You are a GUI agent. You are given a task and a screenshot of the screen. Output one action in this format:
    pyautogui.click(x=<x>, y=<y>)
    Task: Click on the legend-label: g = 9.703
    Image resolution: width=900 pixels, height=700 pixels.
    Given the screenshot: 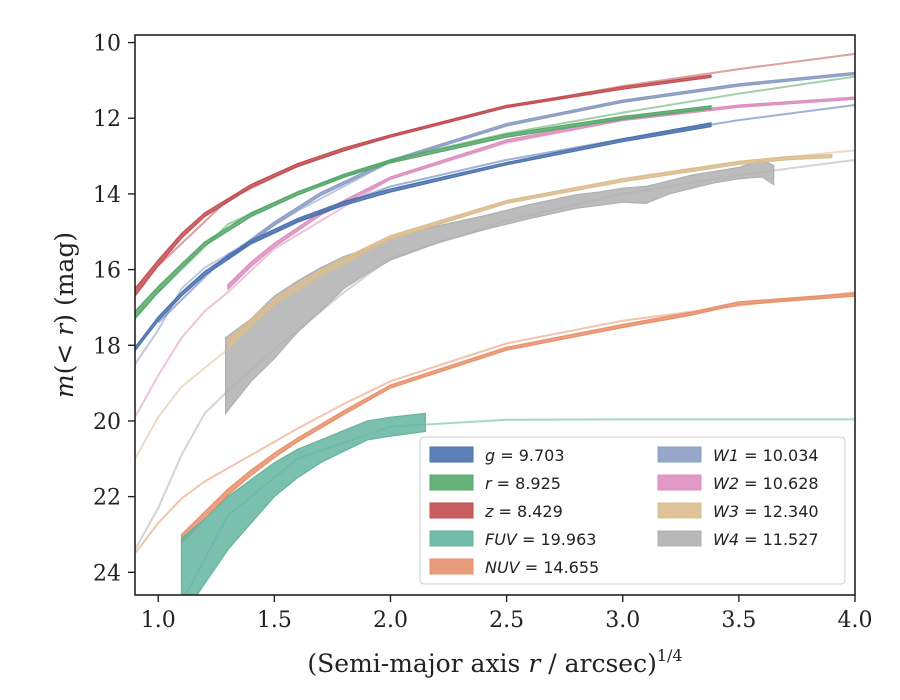 What is the action you would take?
    pyautogui.click(x=525, y=455)
    